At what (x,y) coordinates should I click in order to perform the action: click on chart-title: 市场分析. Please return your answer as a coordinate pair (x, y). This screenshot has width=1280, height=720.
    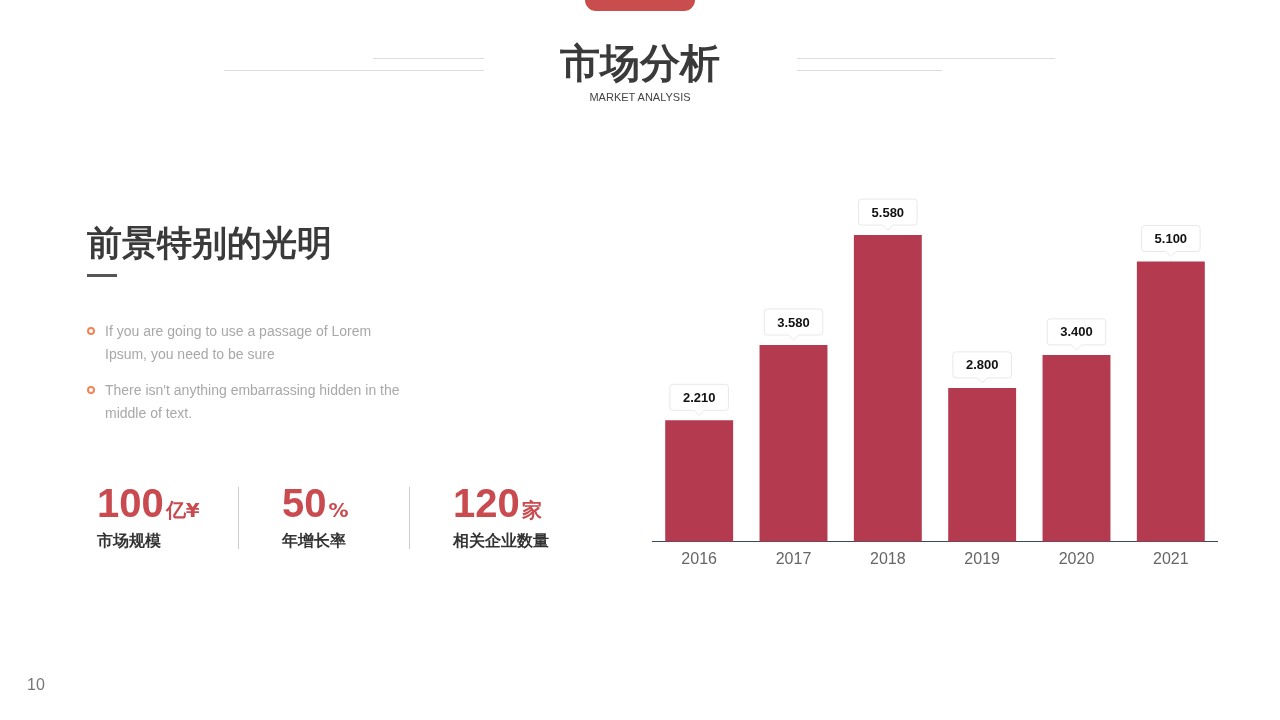
    Looking at the image, I should click on (640, 63).